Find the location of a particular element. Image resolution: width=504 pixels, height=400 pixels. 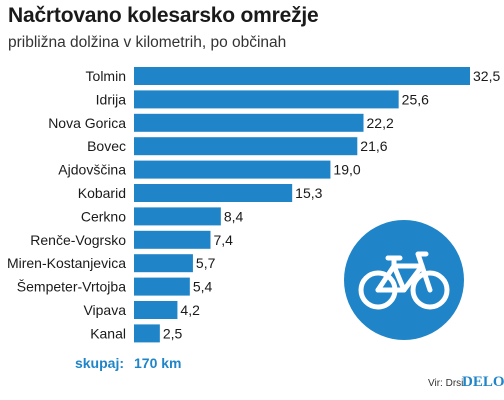

value-label: 19,0 is located at coordinates (346, 170).